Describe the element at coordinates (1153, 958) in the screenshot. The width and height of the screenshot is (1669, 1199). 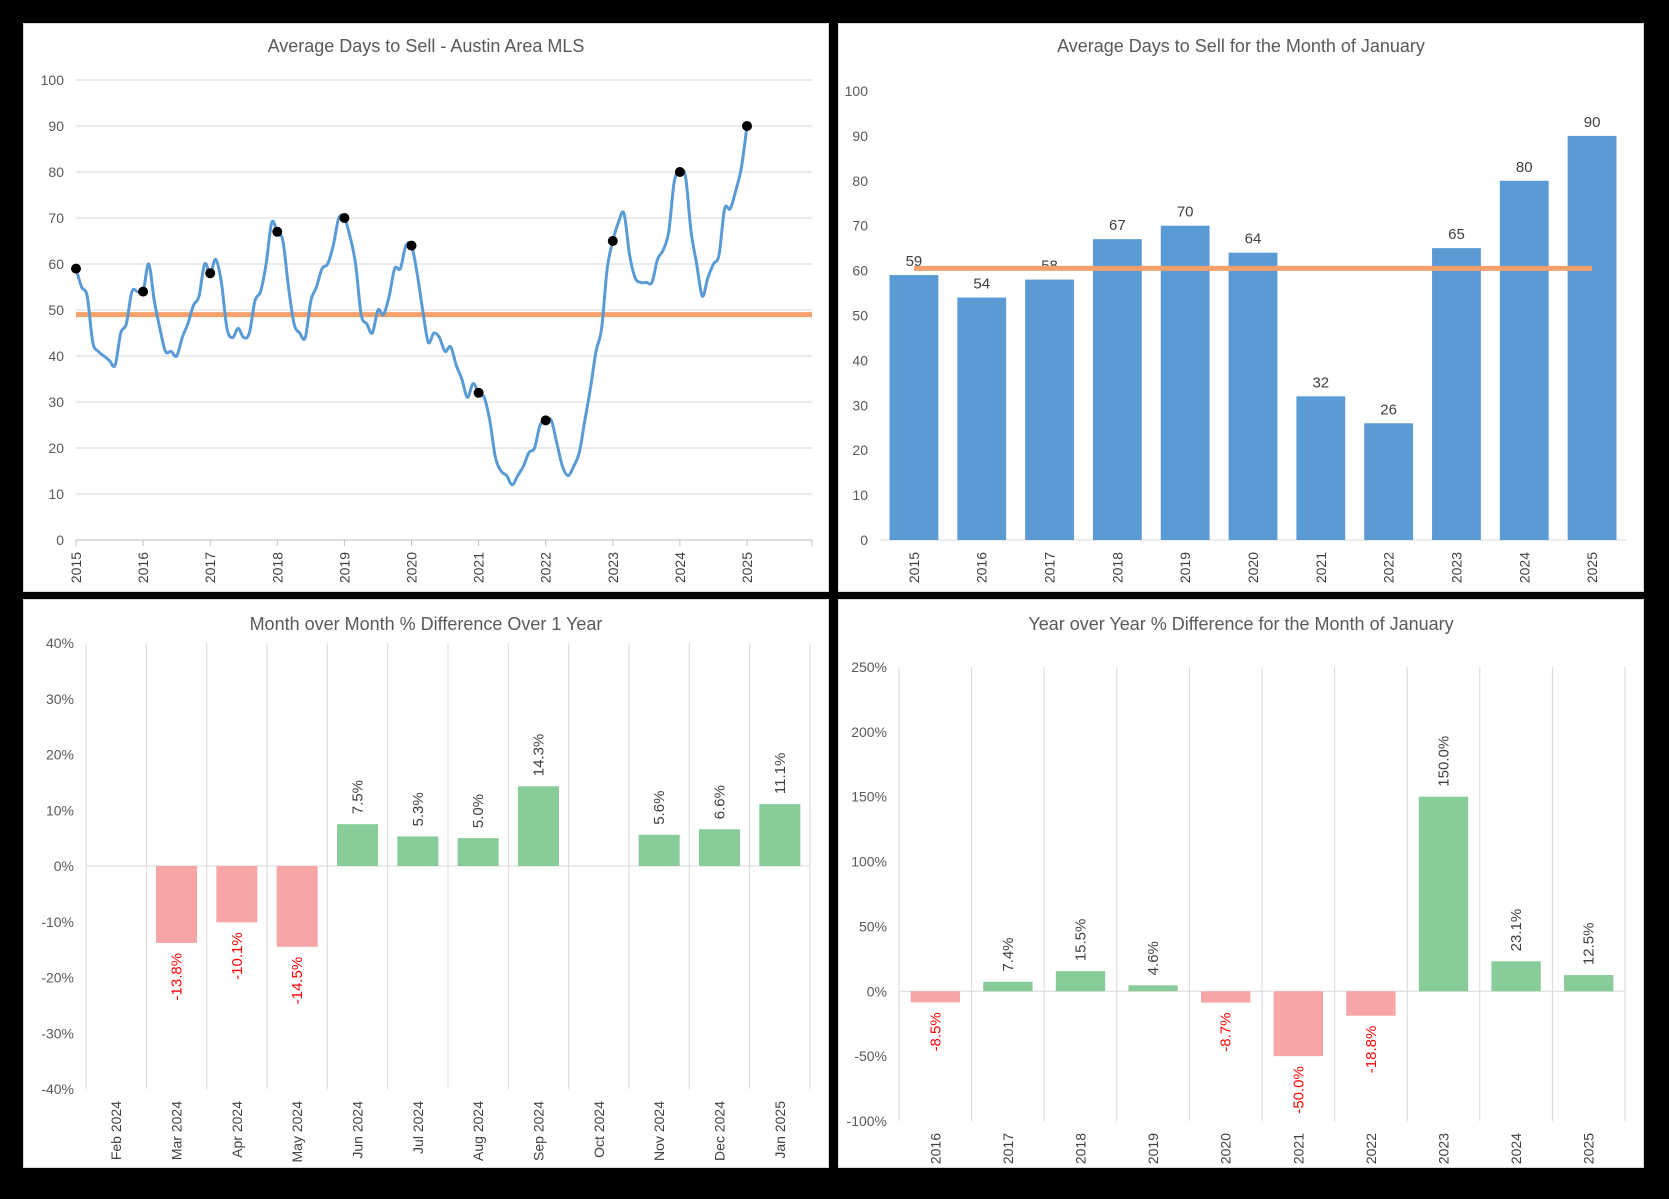
I see `data-label: 4.6%` at that location.